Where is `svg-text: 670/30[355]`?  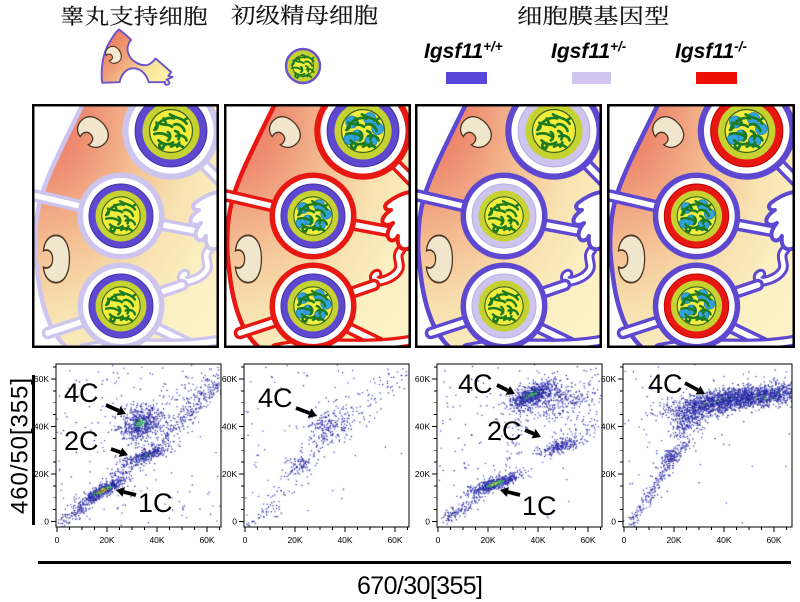 svg-text: 670/30[355] is located at coordinates (420, 586).